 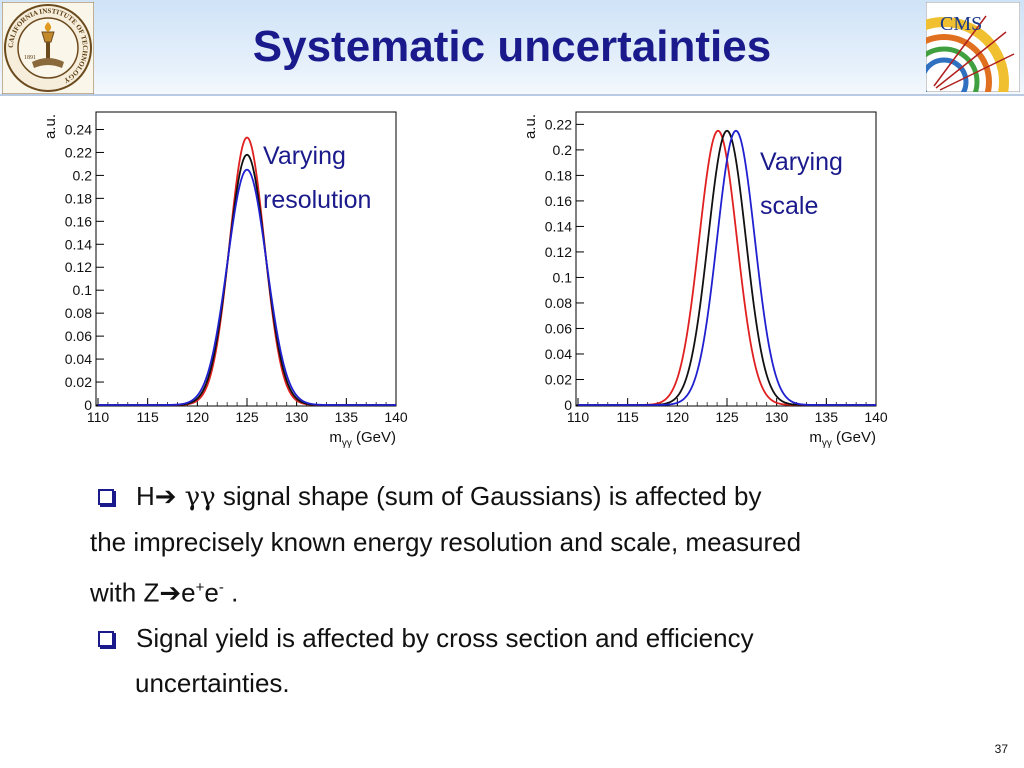 What do you see at coordinates (317, 200) in the screenshot?
I see `plot-annotation: resolution` at bounding box center [317, 200].